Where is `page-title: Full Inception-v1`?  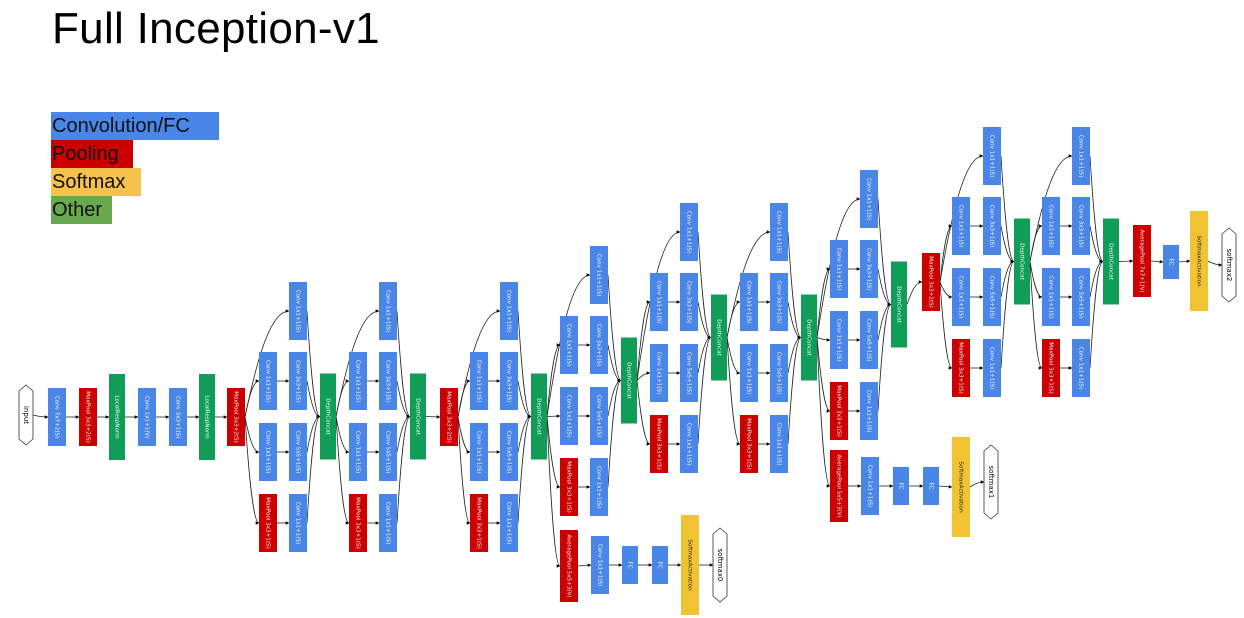
page-title: Full Inception-v1 is located at coordinates (216, 28).